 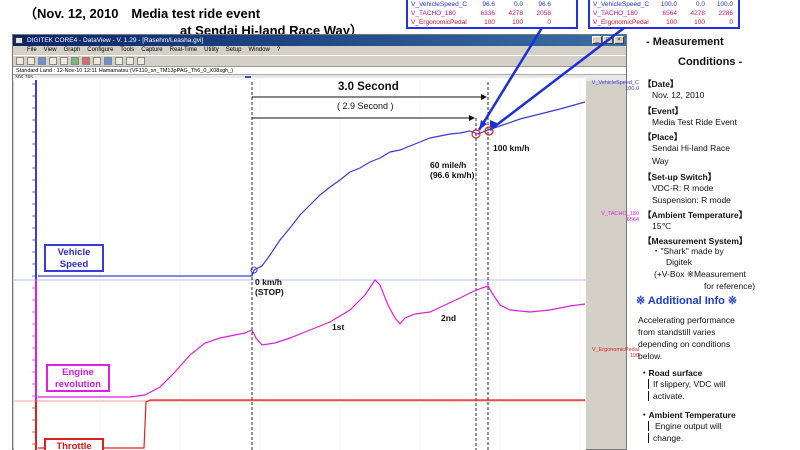 I want to click on throttle-label: Throttle, so click(x=74, y=444).